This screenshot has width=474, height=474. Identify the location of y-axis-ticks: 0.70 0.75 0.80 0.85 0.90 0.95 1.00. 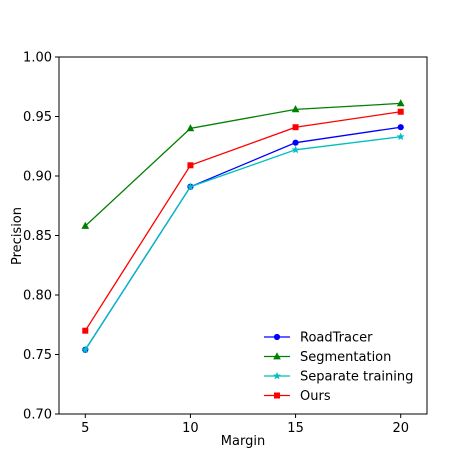
(41, 237).